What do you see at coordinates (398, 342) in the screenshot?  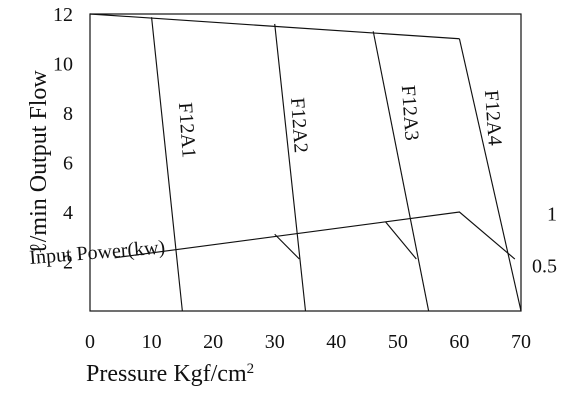 I see `x-tick-label-50: 50` at bounding box center [398, 342].